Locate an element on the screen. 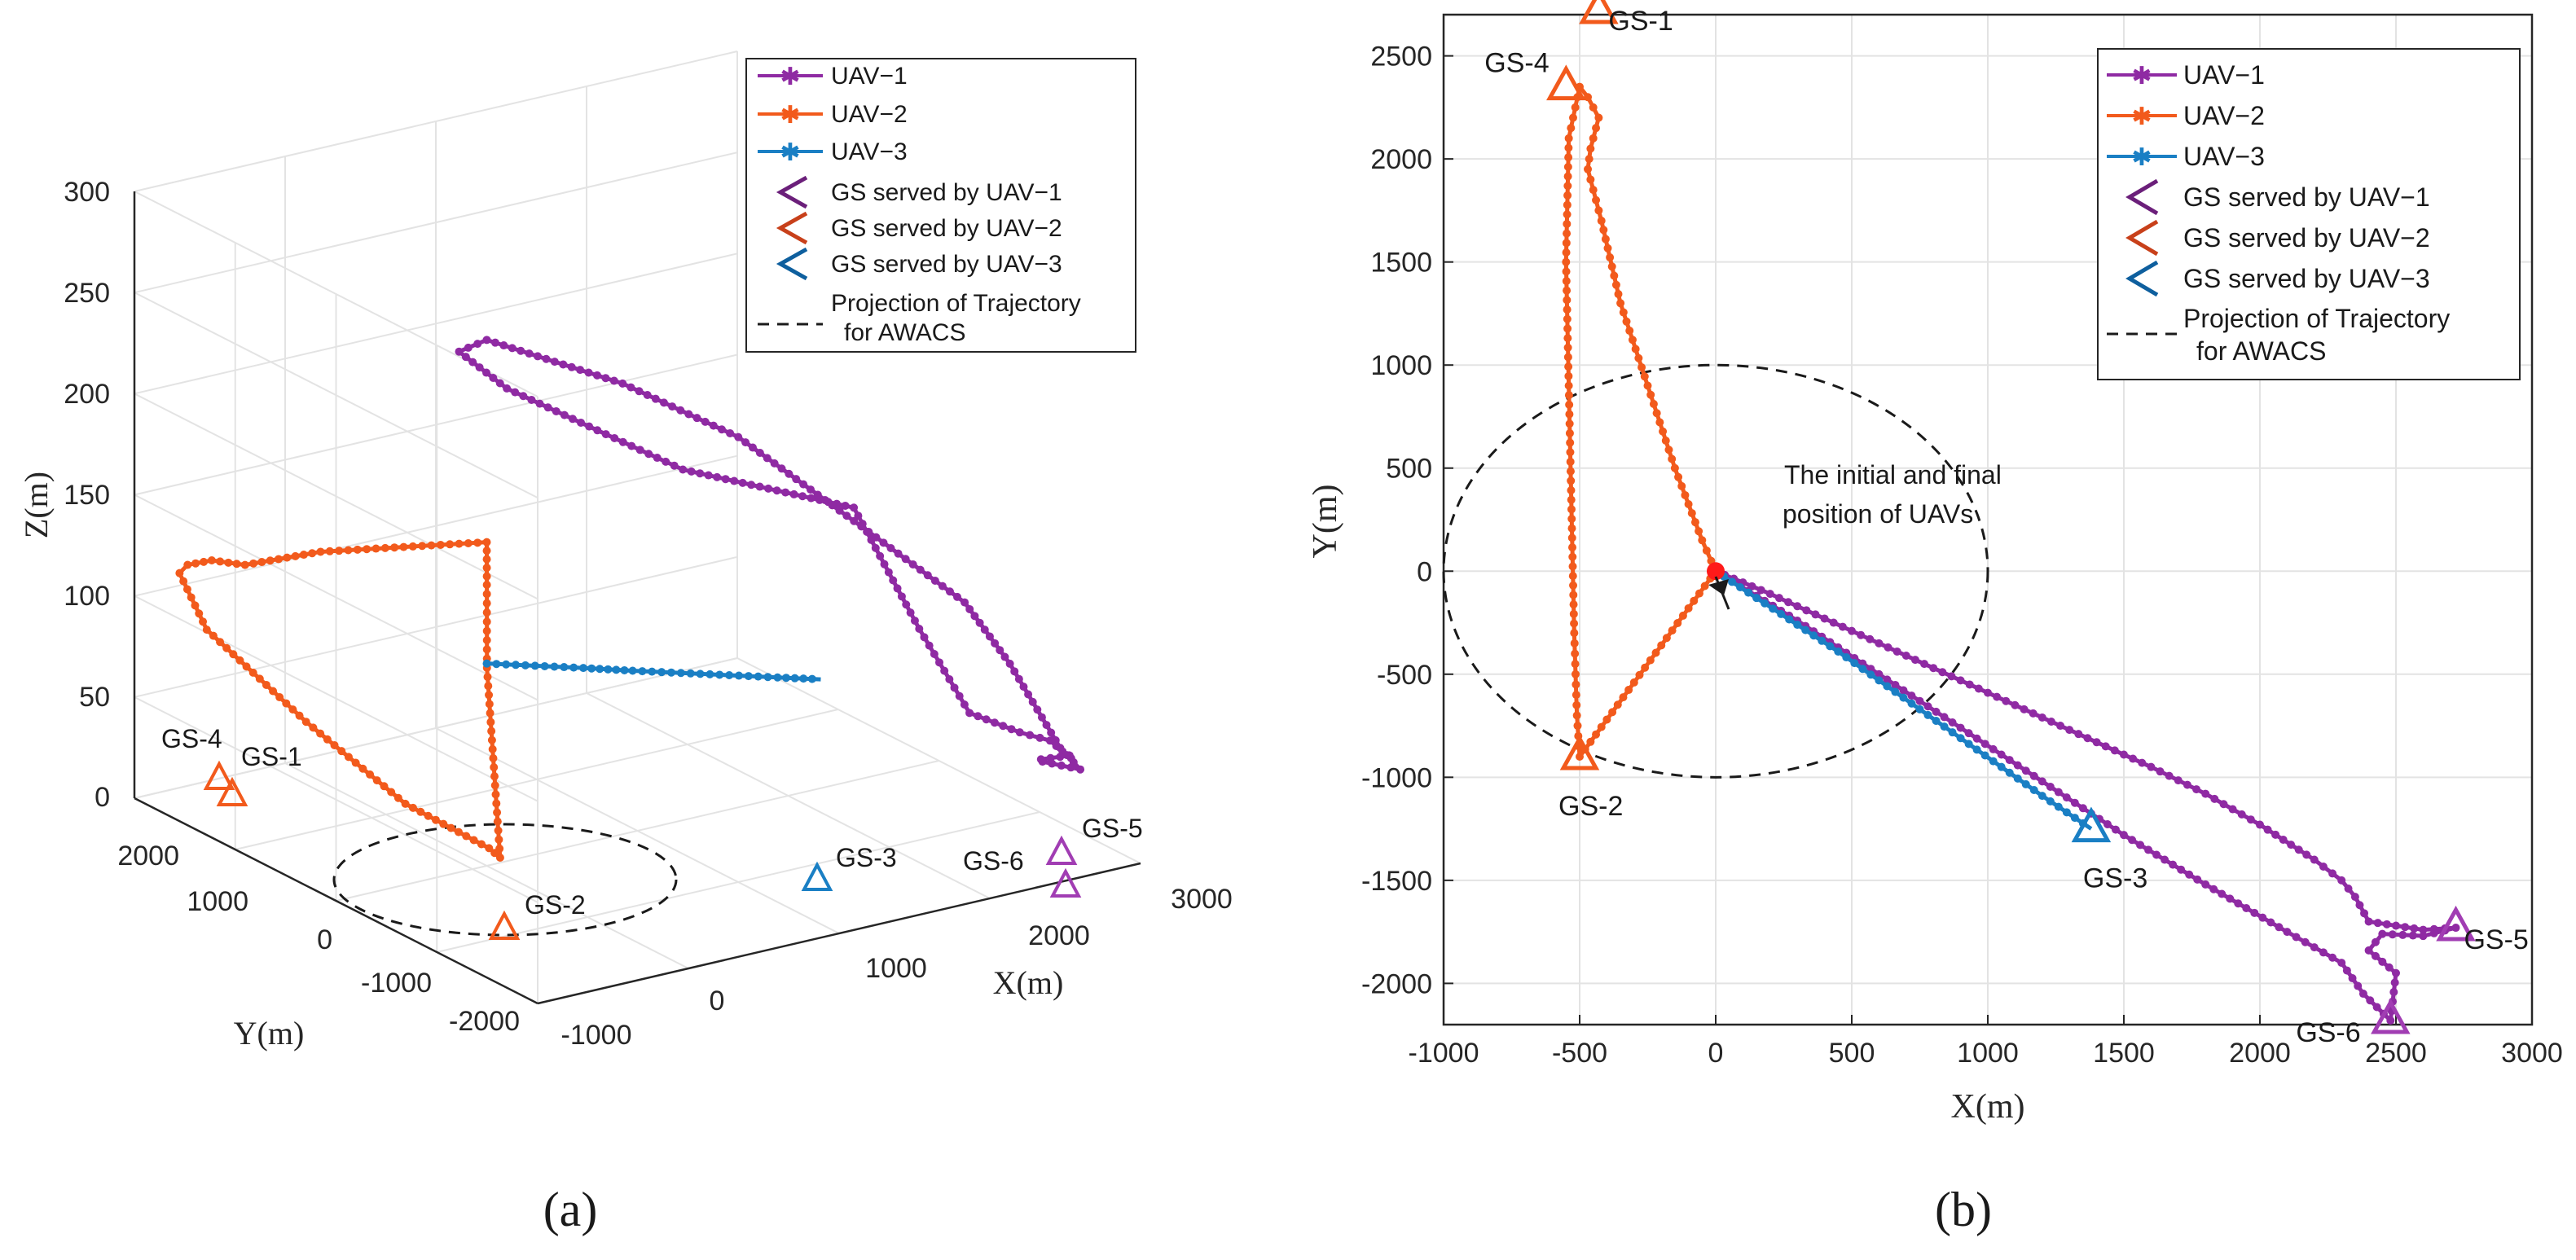 The width and height of the screenshot is (2576, 1260). panel-b-x-tick-label: -500 is located at coordinates (1579, 1053).